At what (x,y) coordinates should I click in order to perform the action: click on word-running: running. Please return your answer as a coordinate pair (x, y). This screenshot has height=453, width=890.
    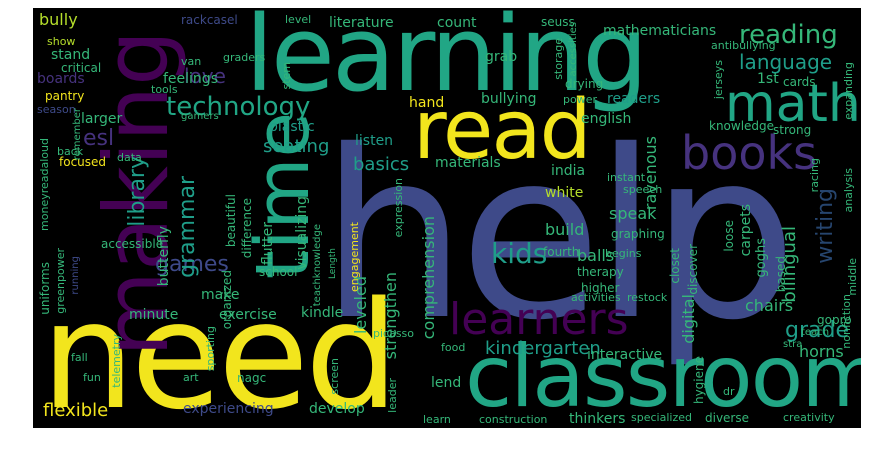
    Looking at the image, I should click on (75, 275).